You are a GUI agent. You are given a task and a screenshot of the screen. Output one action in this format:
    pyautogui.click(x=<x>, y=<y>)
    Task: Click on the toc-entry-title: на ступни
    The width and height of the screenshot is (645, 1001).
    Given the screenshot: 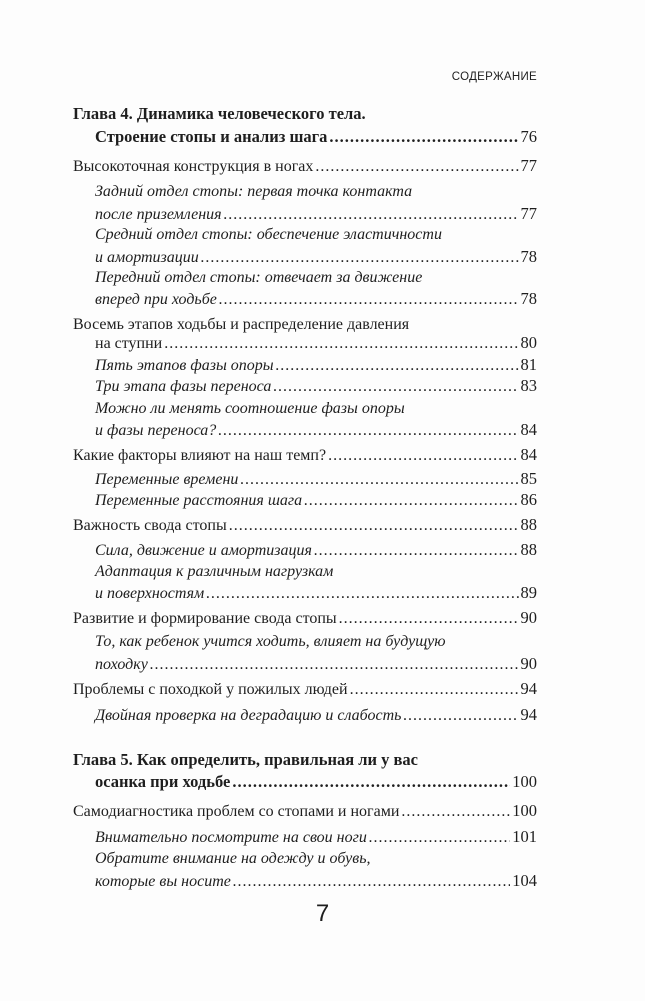 What is the action you would take?
    pyautogui.click(x=129, y=343)
    